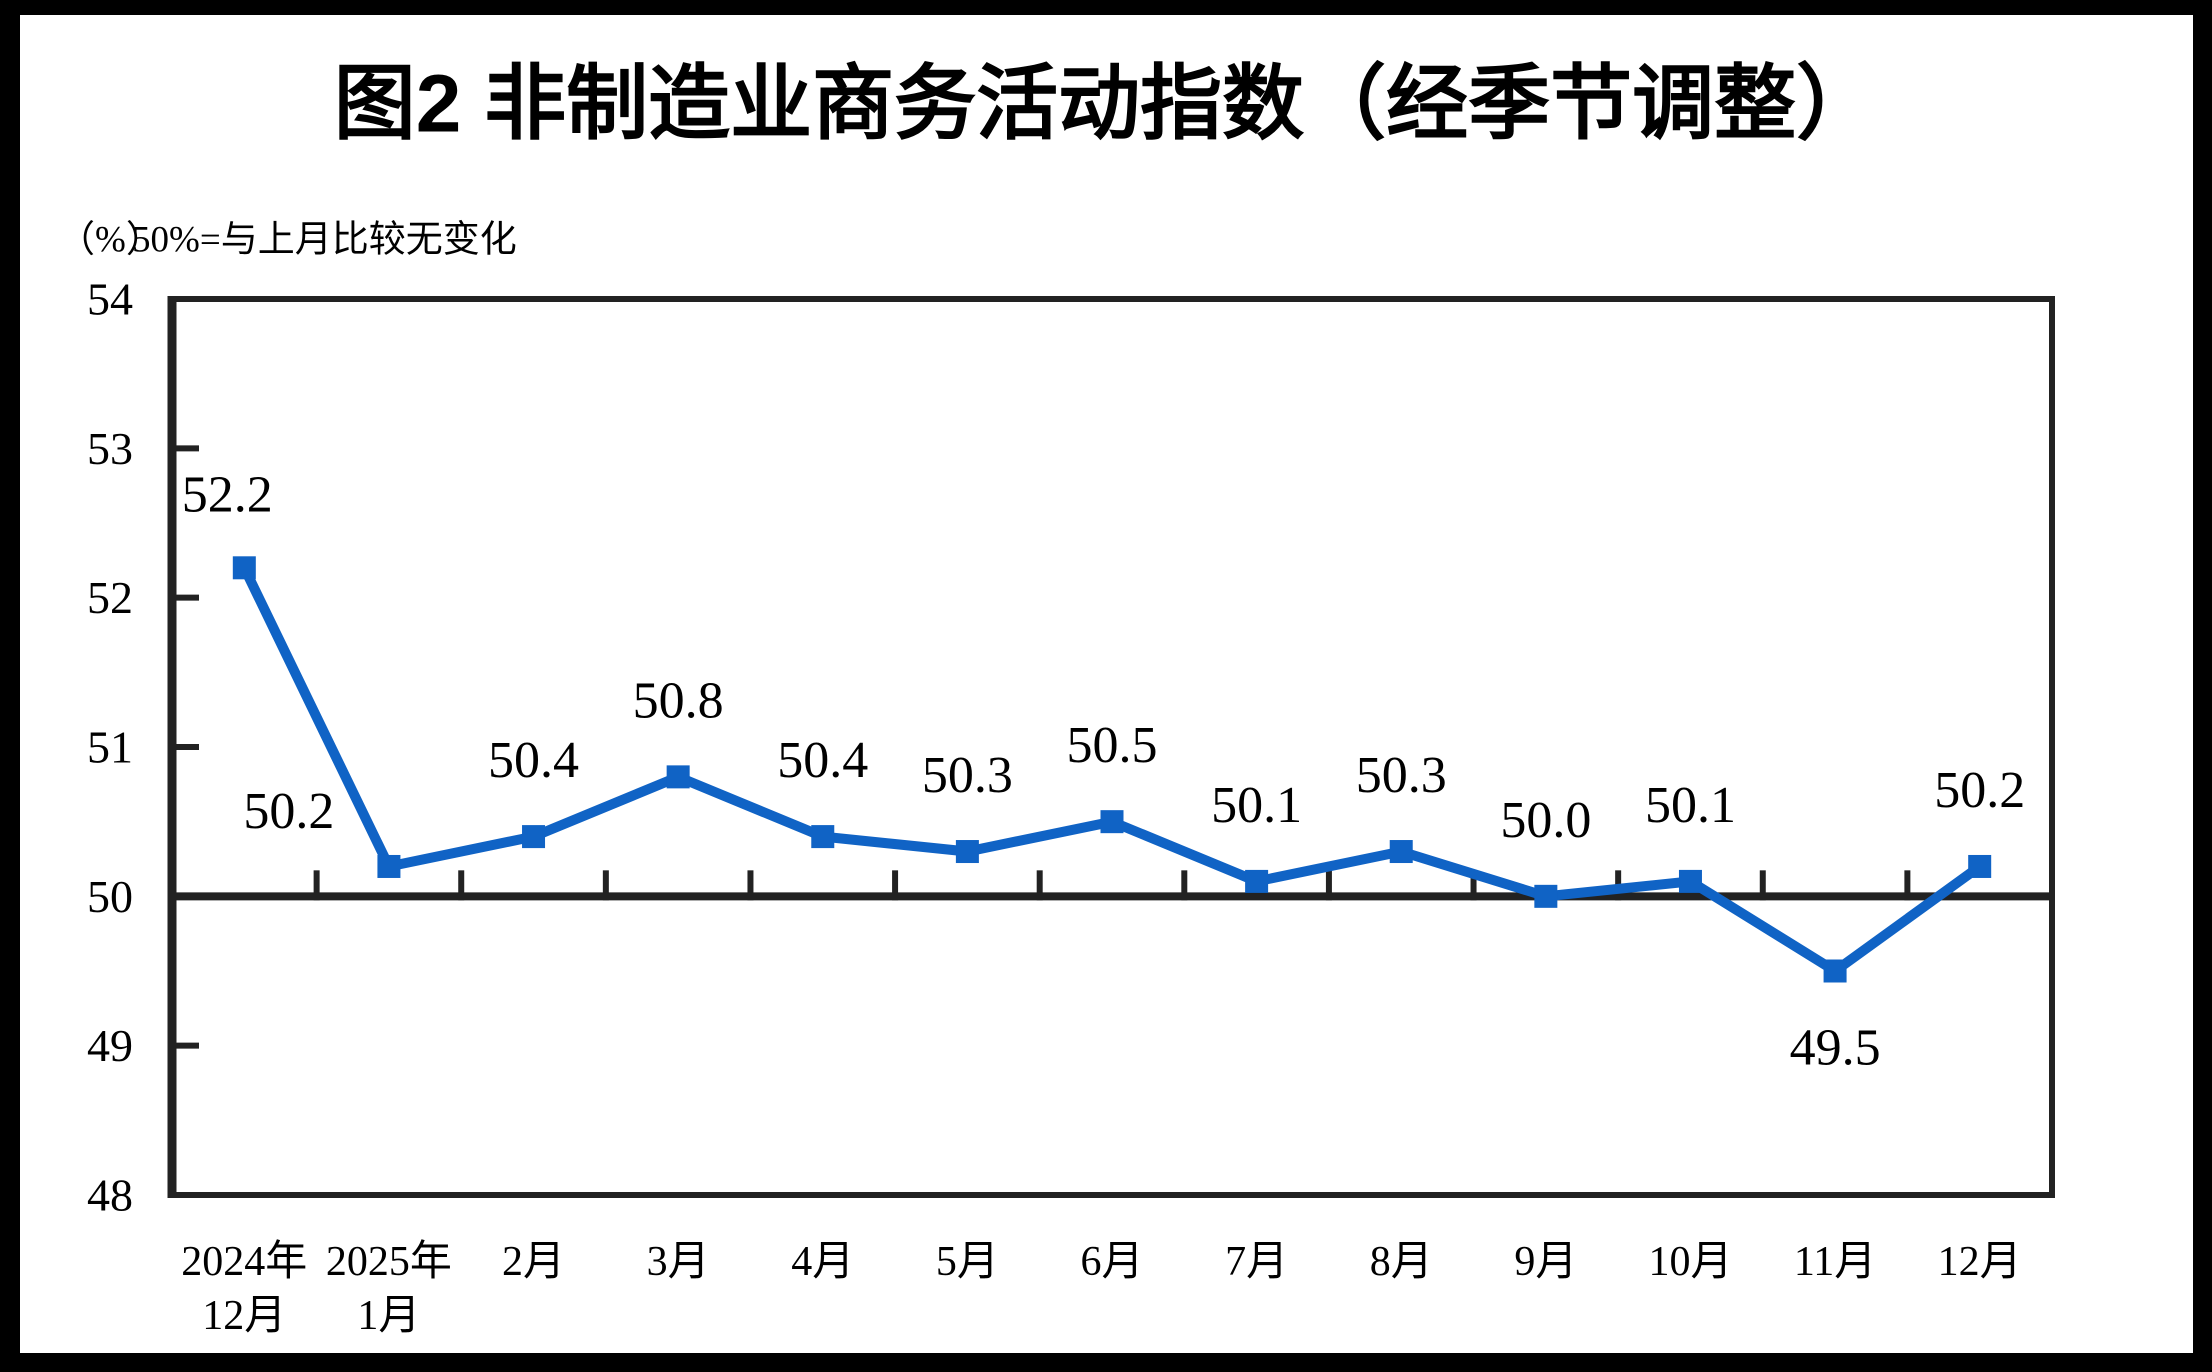 This screenshot has height=1372, width=2212. I want to click on x-tick-label: 11月, so click(1835, 1262).